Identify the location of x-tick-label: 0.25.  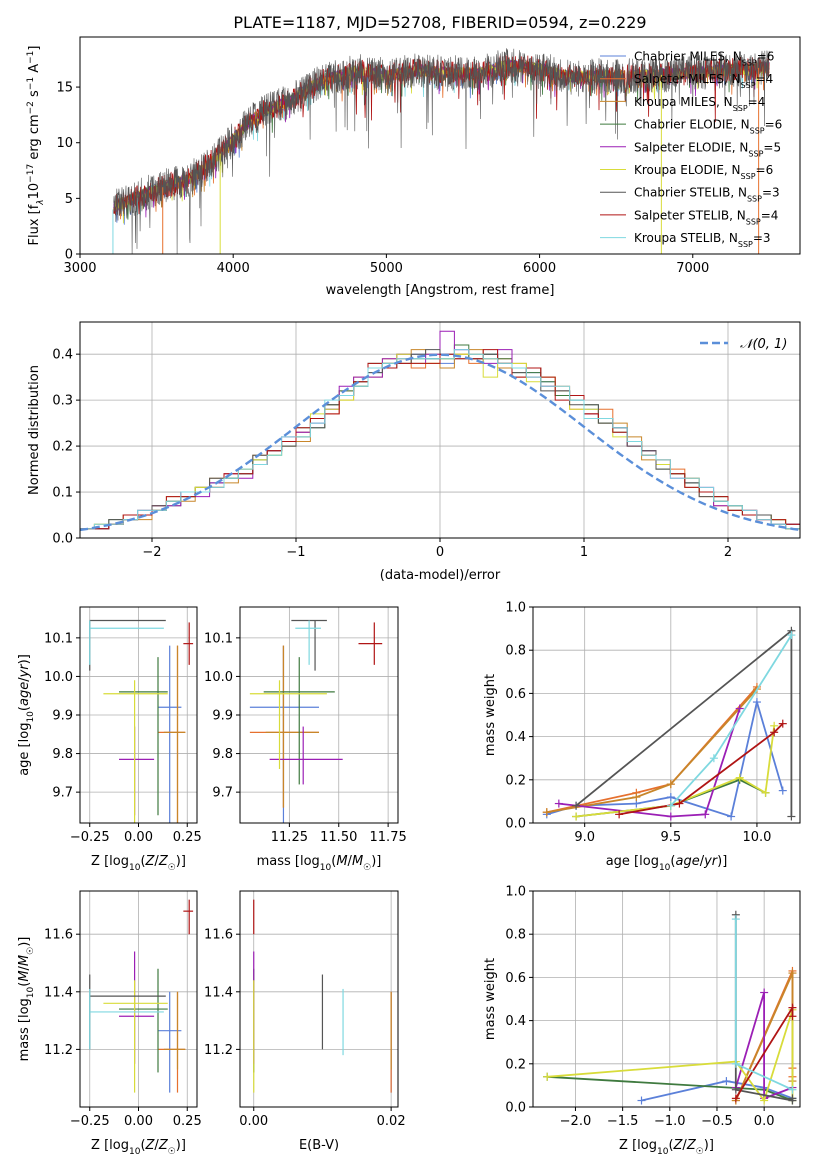
(187, 1121).